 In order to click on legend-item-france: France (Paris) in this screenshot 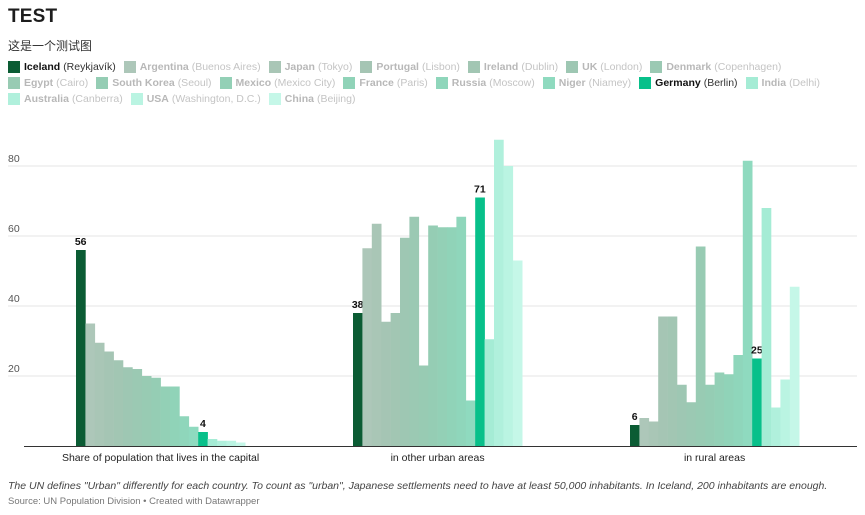, I will do `click(385, 82)`.